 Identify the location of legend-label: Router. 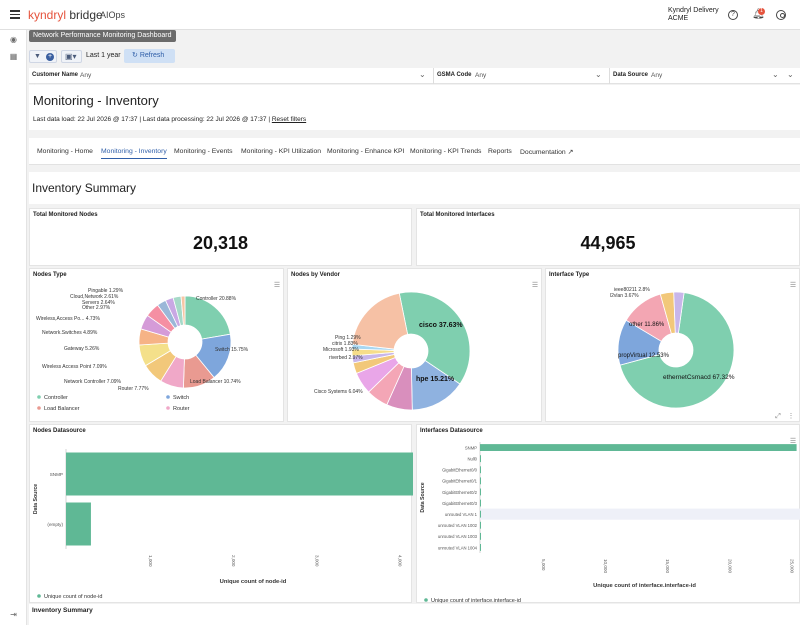
(181, 409).